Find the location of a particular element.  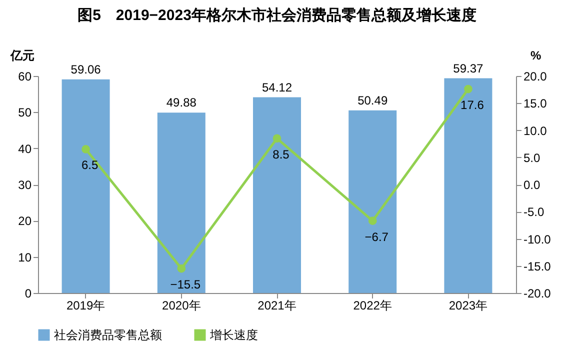

y2-tick-label: 10.0 is located at coordinates (536, 131).